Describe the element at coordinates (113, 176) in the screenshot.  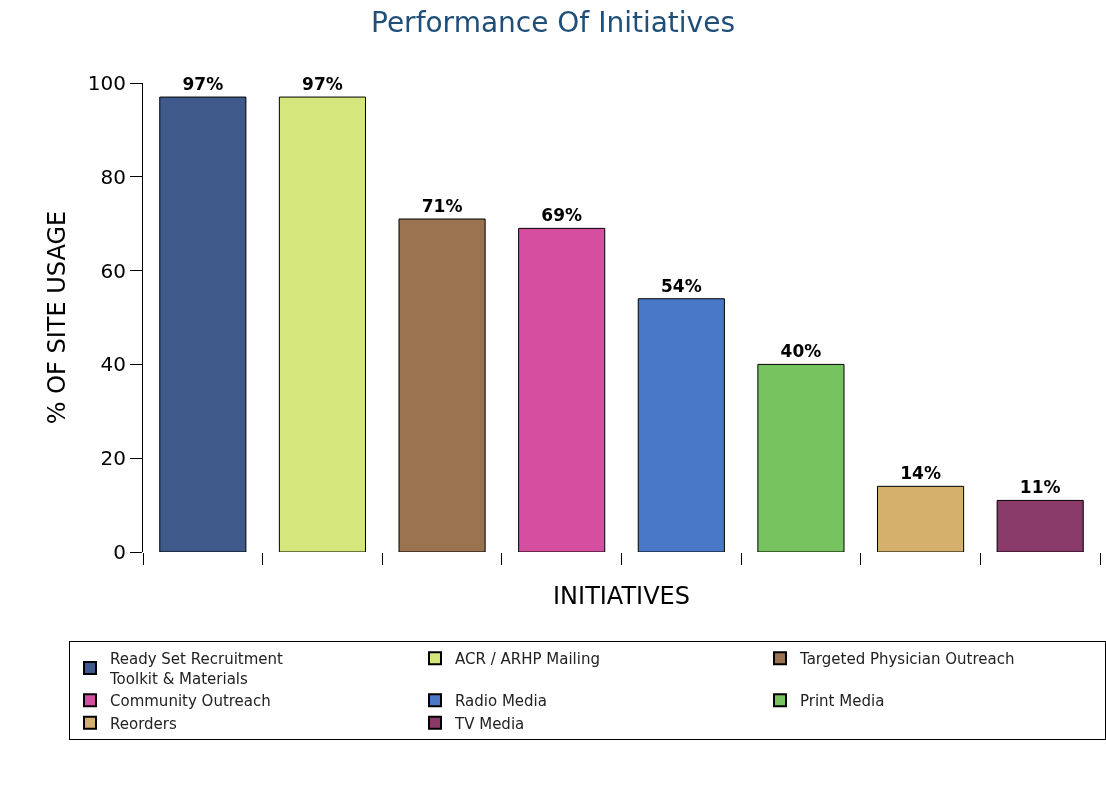
I see `y-tick-label: 80` at that location.